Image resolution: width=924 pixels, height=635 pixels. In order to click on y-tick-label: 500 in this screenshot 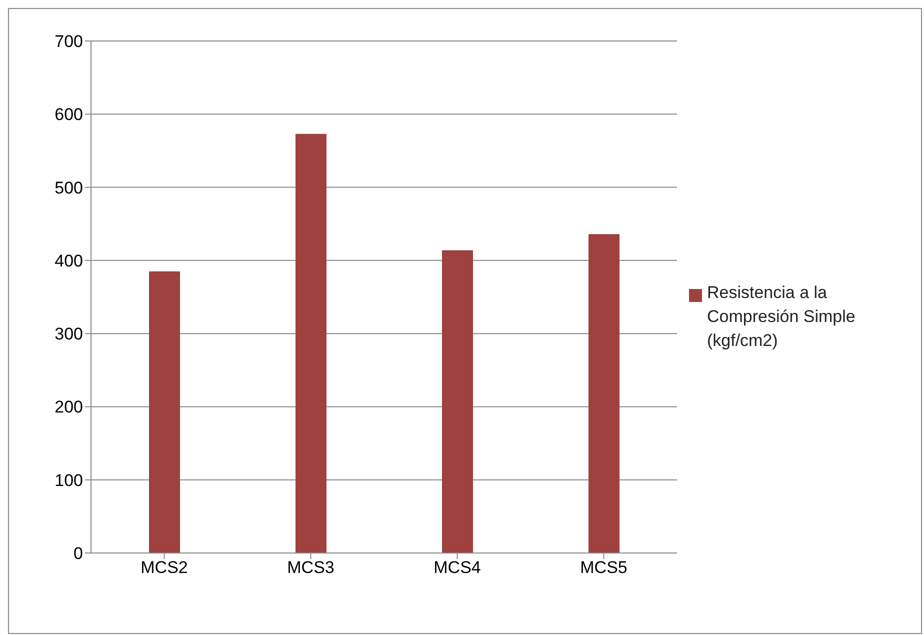, I will do `click(68, 188)`.